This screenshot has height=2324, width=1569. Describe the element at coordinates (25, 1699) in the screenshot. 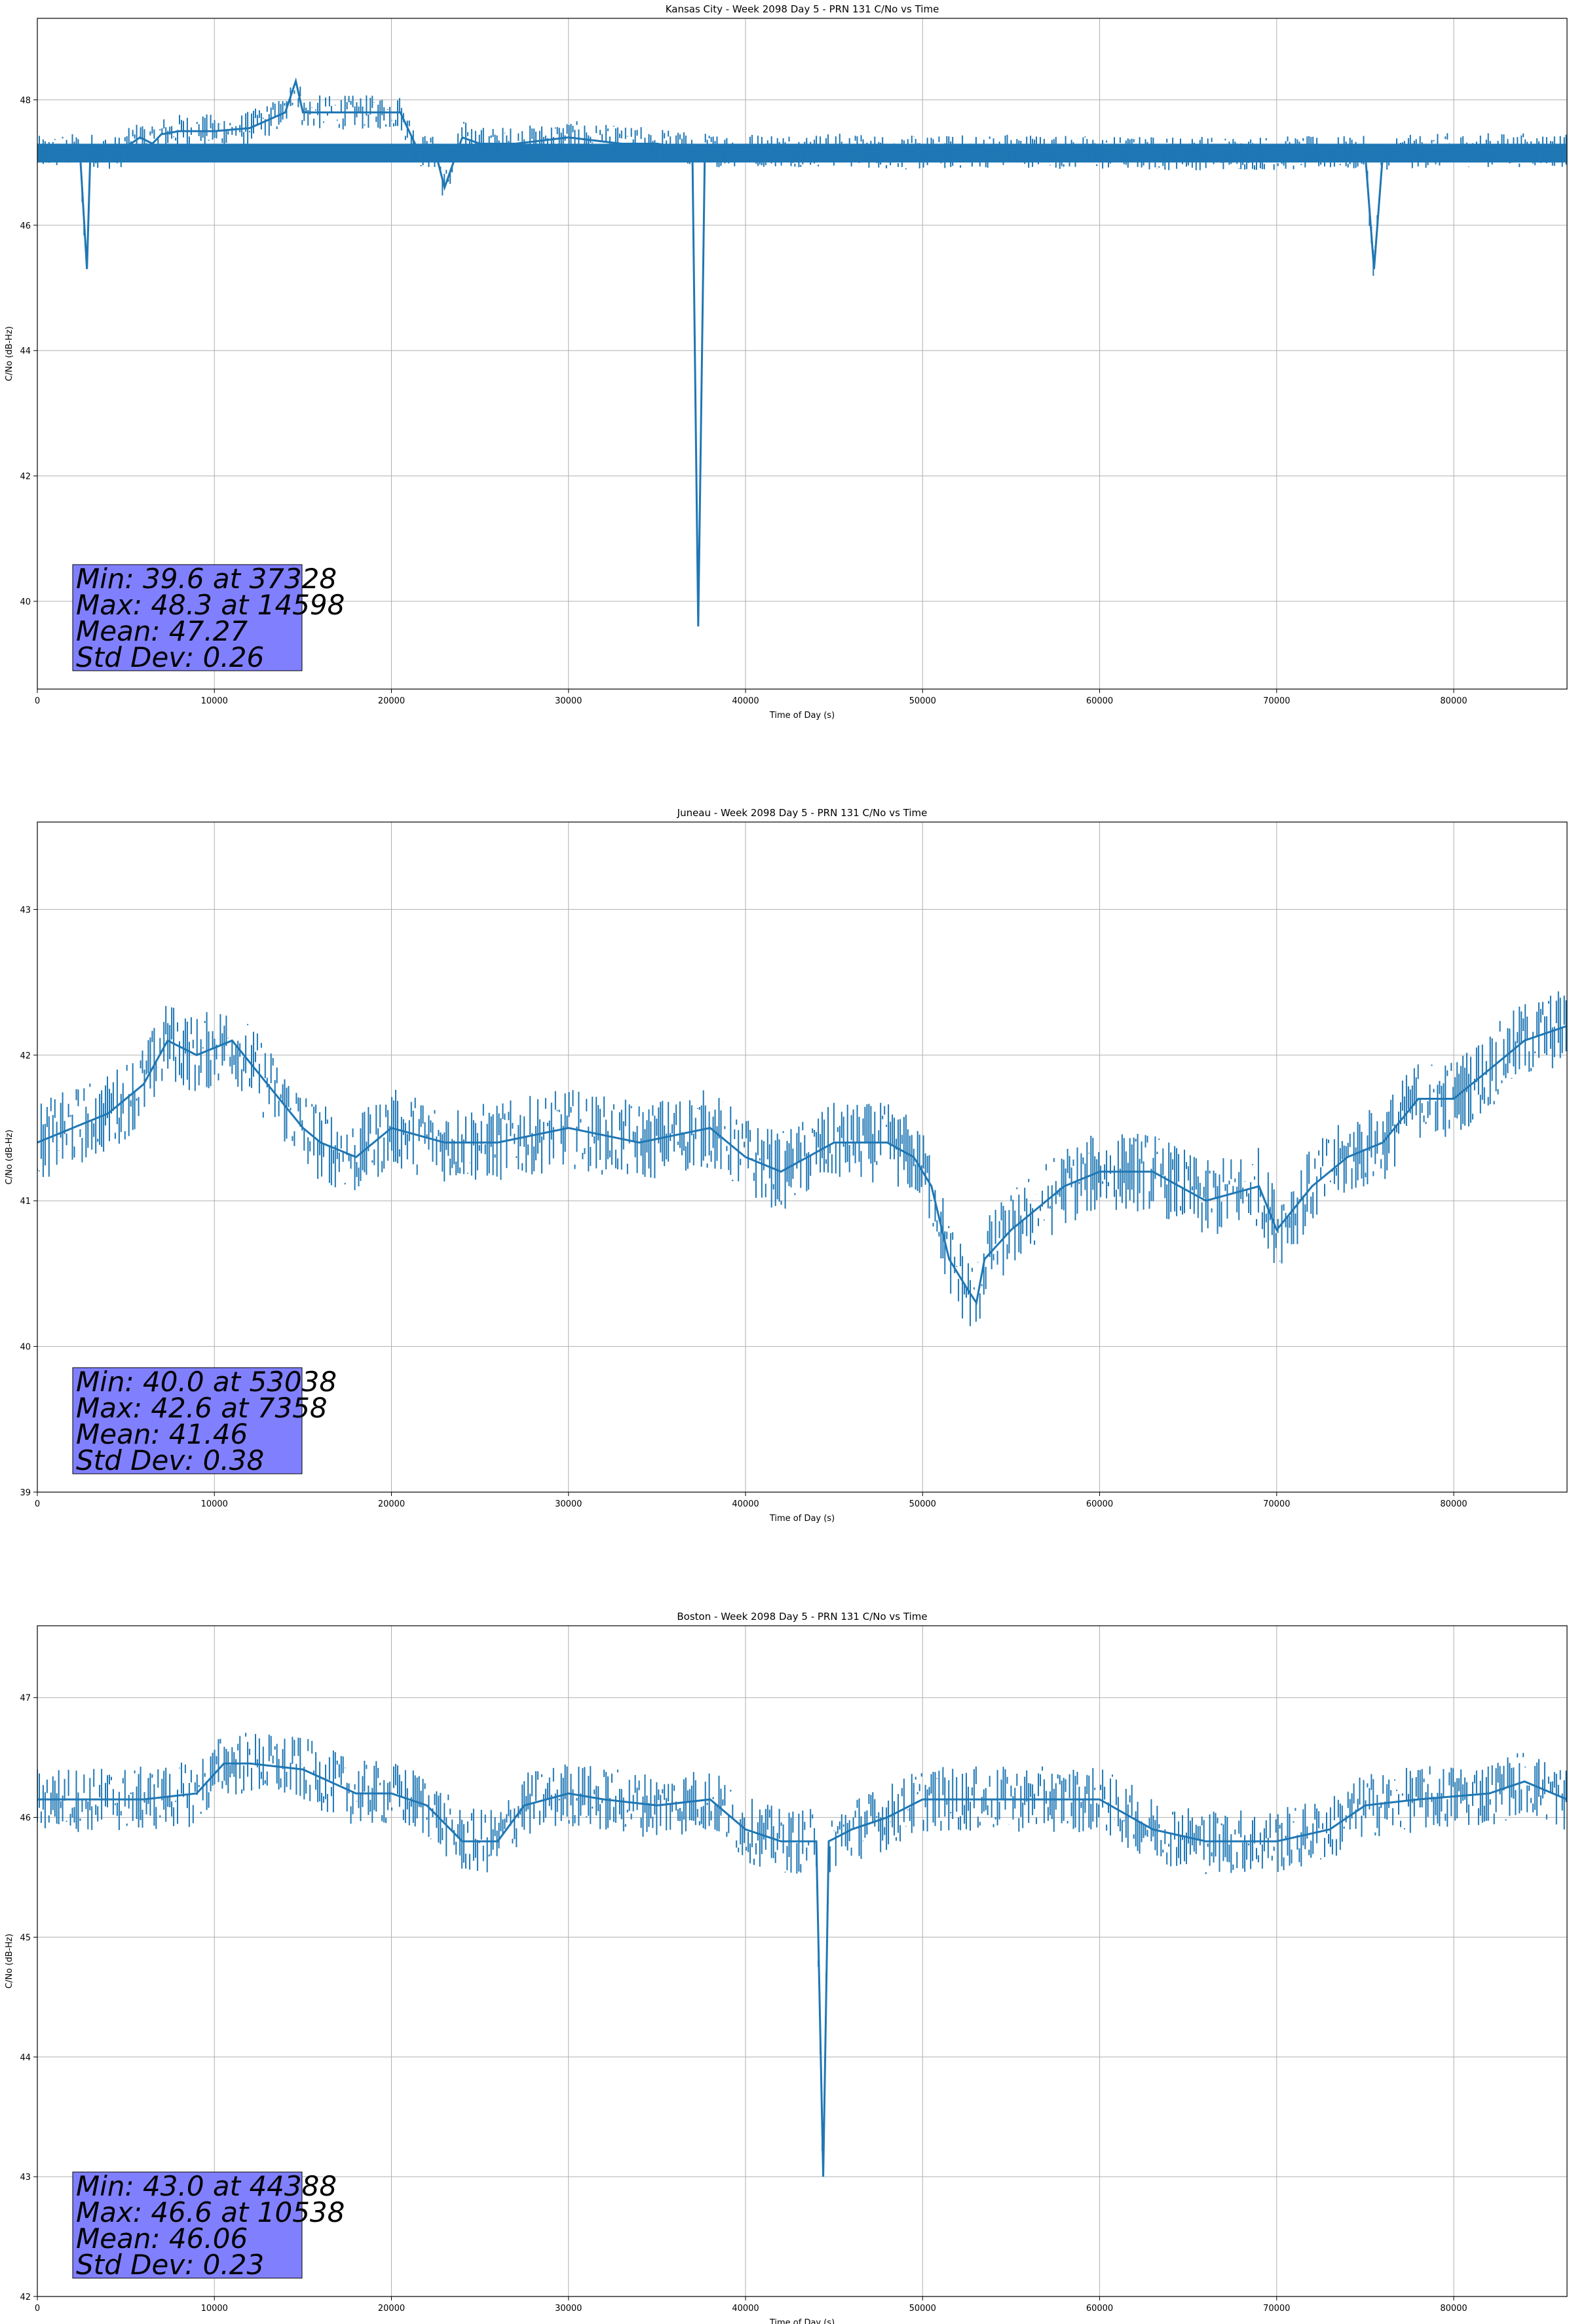

I see `y-tick-label: 47` at that location.